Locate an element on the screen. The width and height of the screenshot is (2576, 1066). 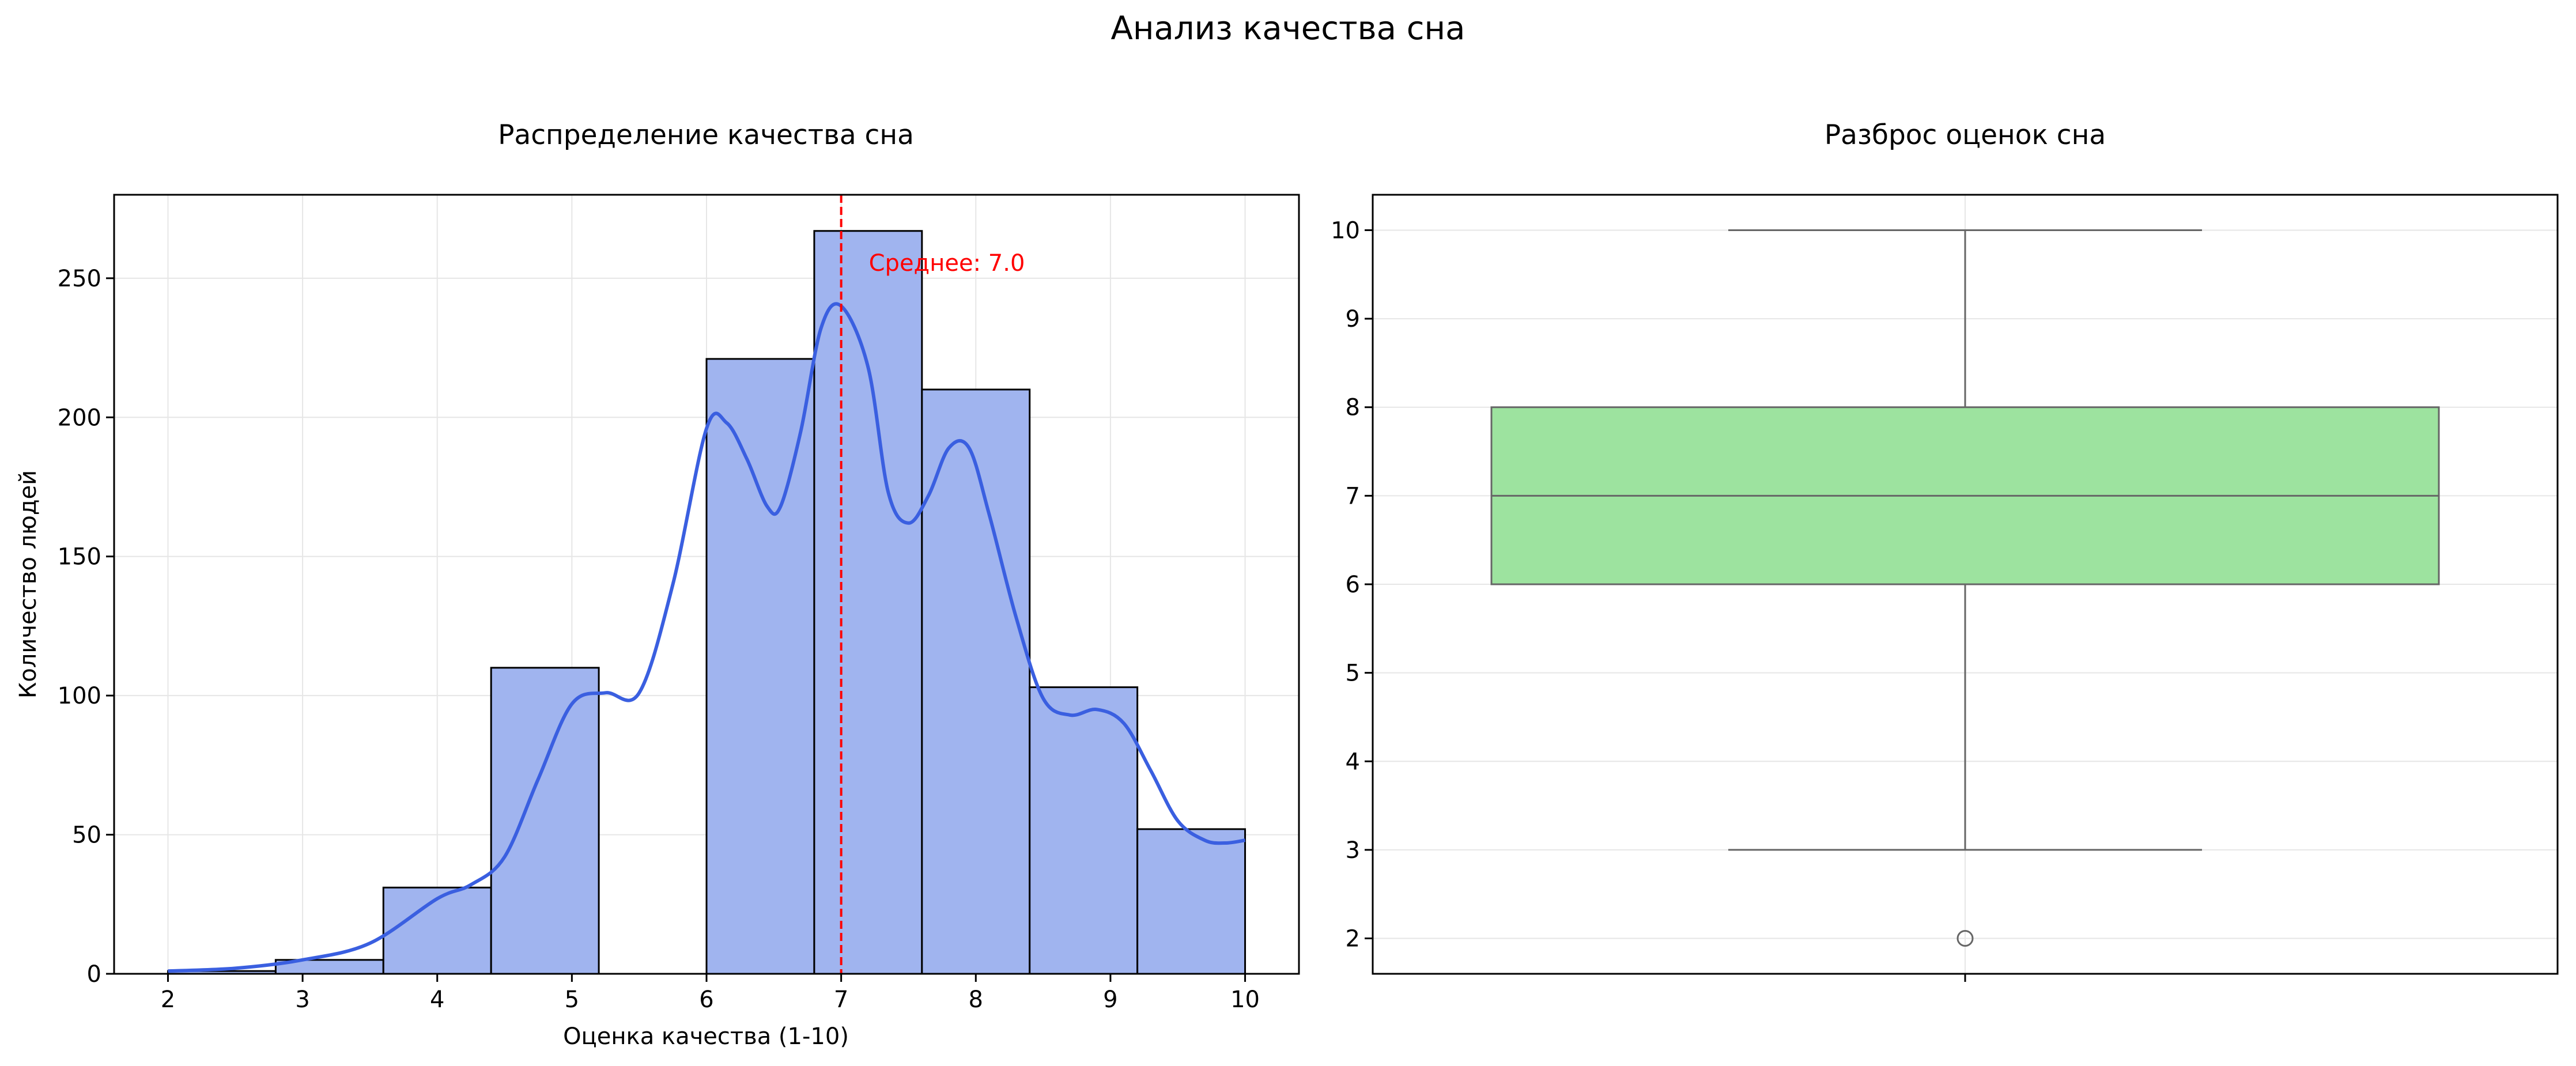
y-tick-label: 7 is located at coordinates (1353, 496).